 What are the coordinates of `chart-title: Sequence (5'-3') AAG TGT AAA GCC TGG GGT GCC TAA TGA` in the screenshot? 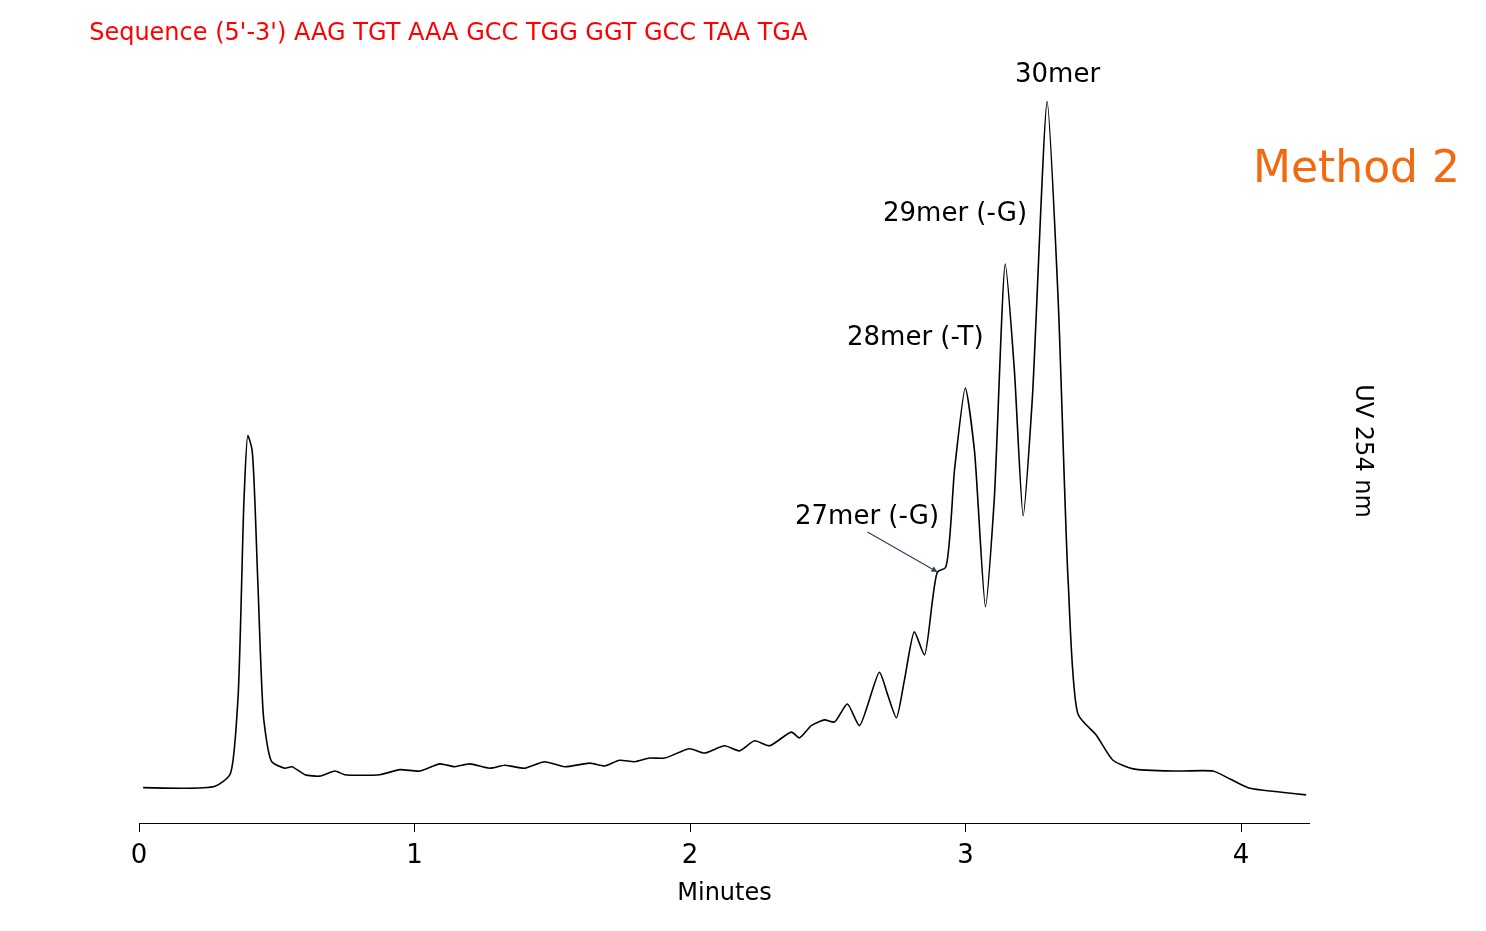 It's located at (448, 32).